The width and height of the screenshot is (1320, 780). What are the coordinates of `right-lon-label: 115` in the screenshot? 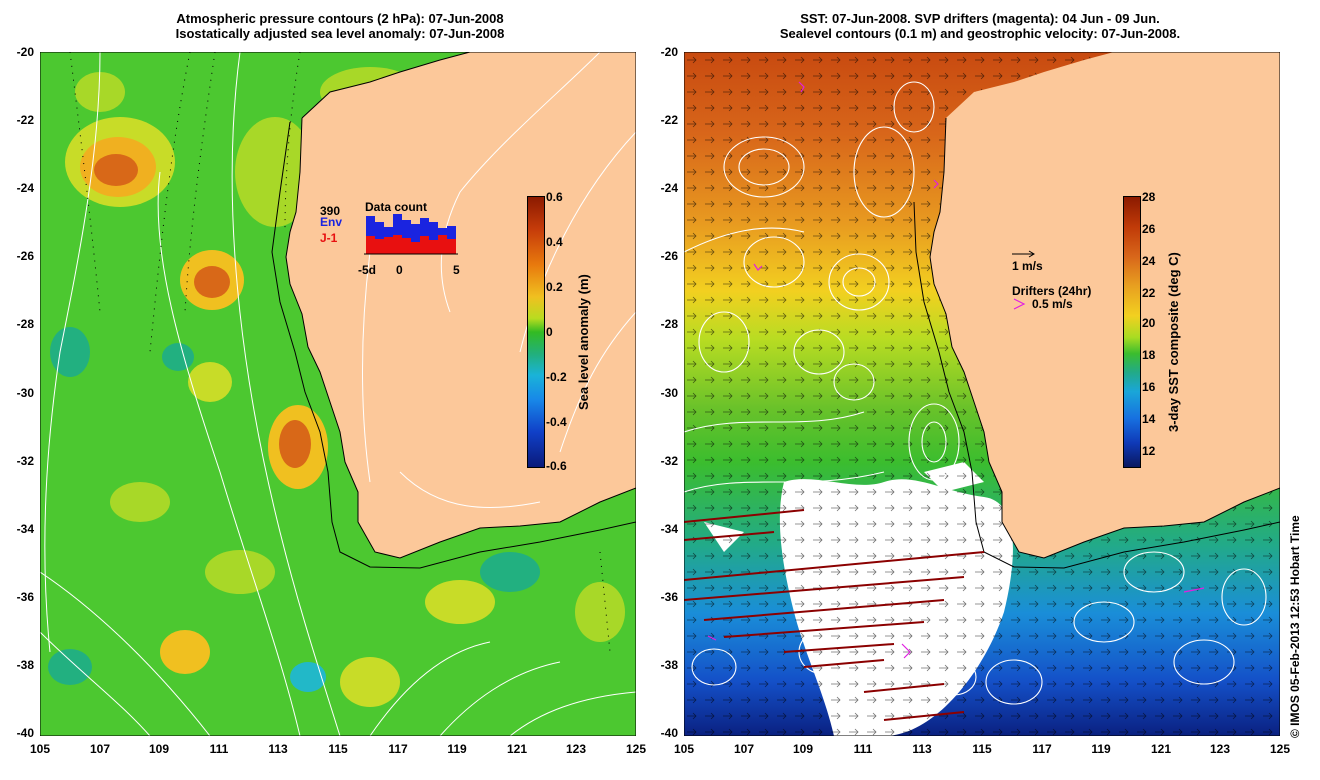 It's located at (982, 749).